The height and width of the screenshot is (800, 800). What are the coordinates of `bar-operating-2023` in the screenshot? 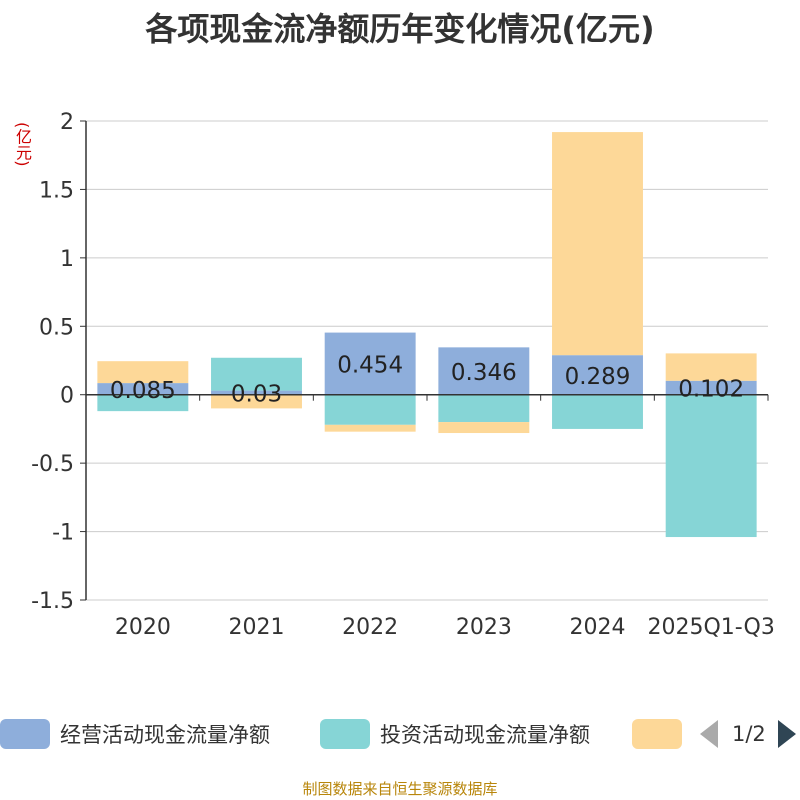 It's located at (484, 371).